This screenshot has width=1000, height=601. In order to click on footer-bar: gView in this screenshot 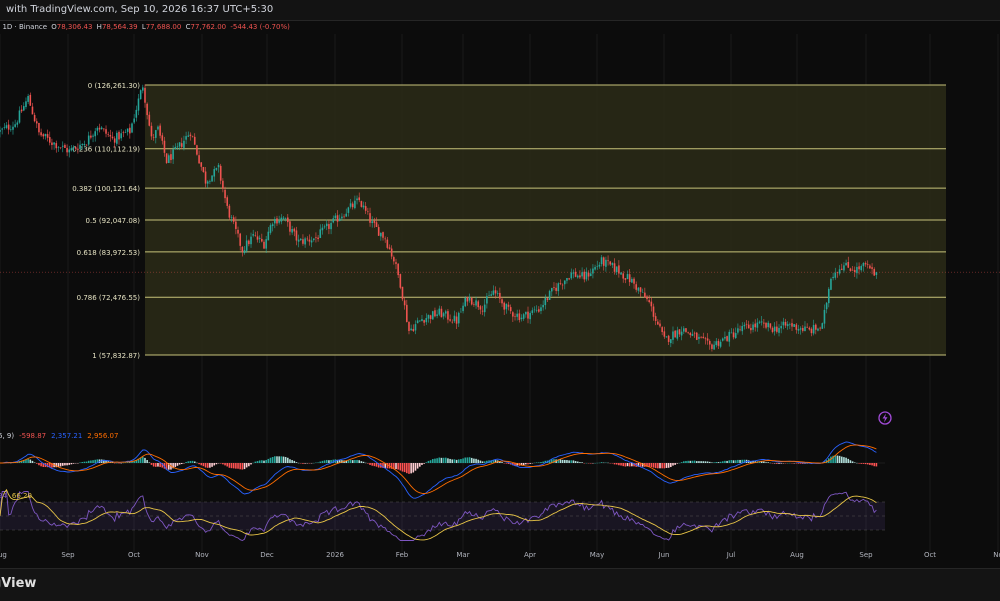, I will do `click(500, 584)`.